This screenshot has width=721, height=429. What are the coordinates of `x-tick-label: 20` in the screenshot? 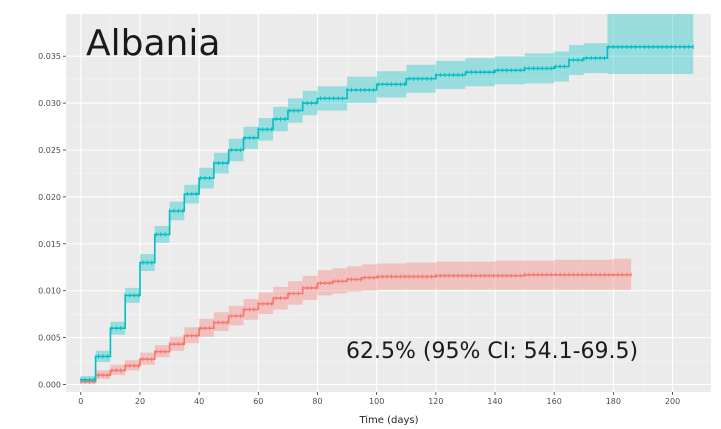 It's located at (140, 401).